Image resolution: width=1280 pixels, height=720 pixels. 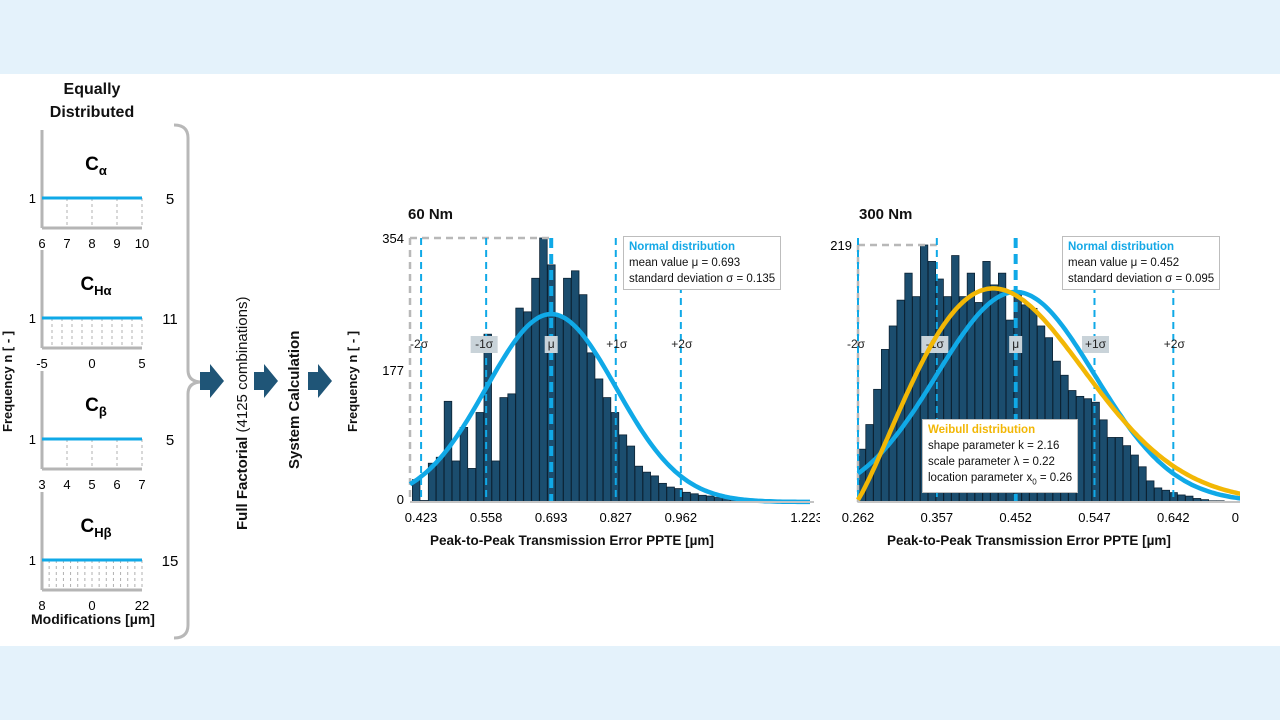 I want to click on x-tick-label: 0.693, so click(x=551, y=517).